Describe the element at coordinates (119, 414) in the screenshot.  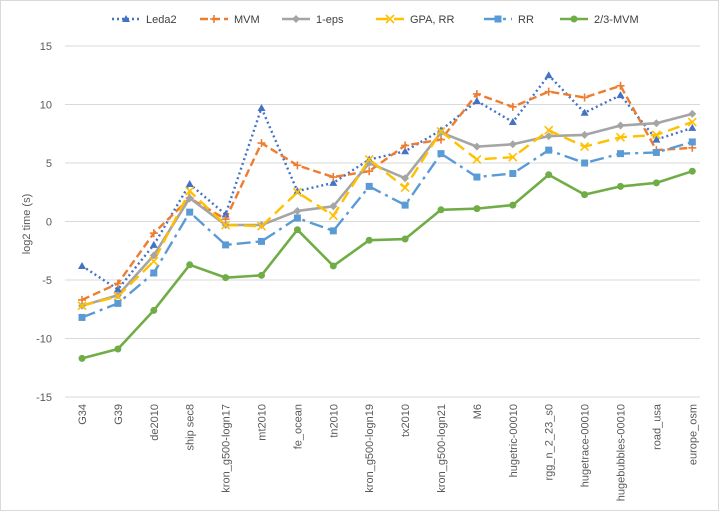
I see `x-tick-label: G39` at that location.